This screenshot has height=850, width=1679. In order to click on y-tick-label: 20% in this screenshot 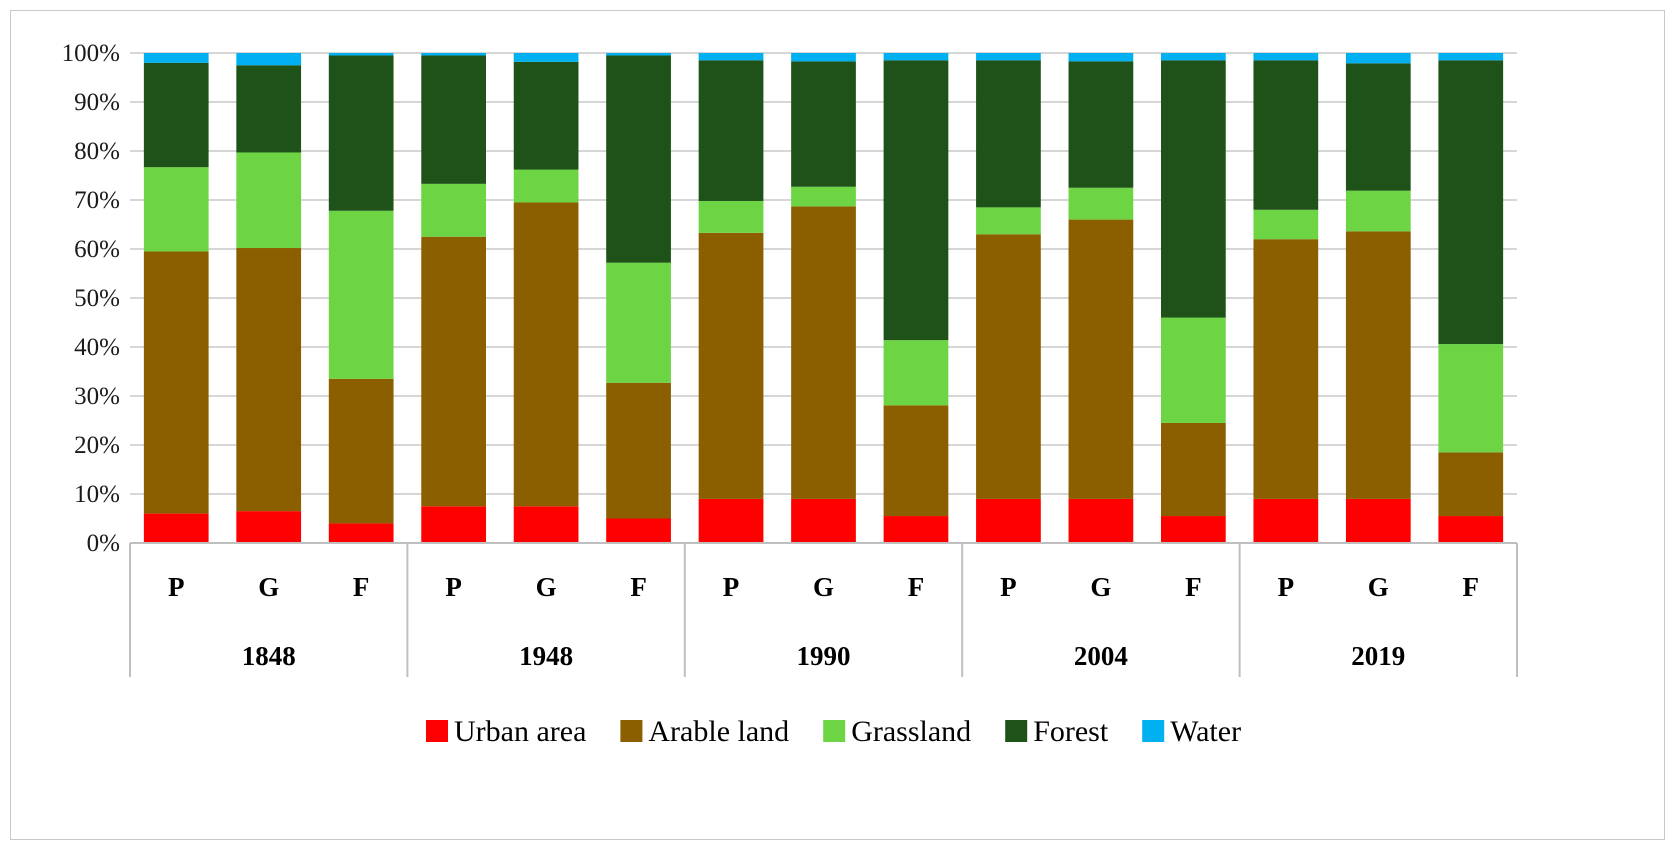, I will do `click(97, 445)`.